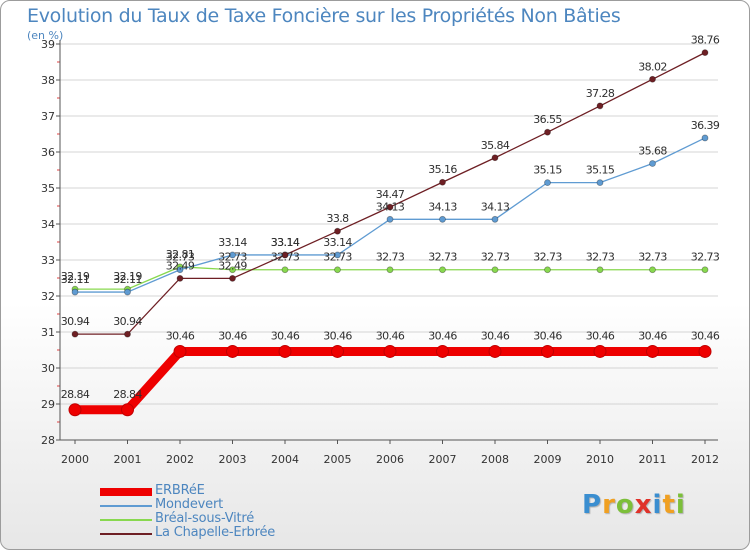 The height and width of the screenshot is (550, 750). Describe the element at coordinates (48, 404) in the screenshot. I see `y-tick-label: 29` at that location.